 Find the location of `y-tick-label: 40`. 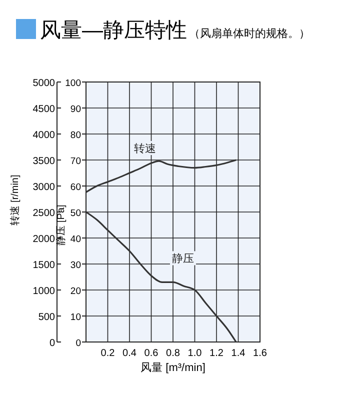

y-tick-label: 40 is located at coordinates (75, 239).